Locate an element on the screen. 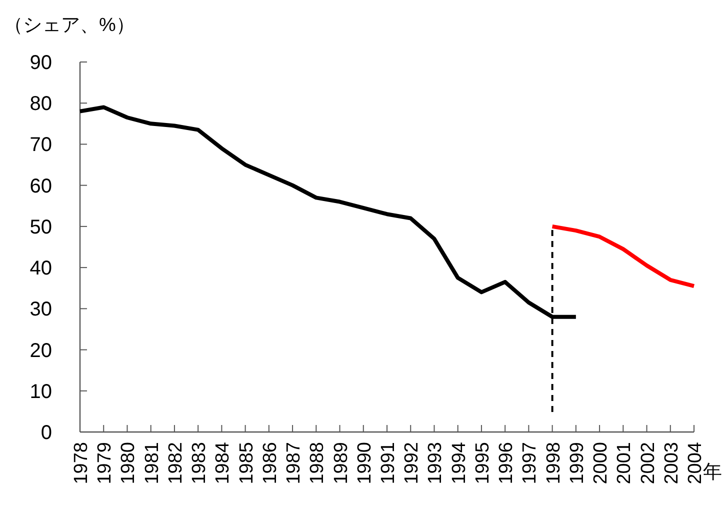 This screenshot has width=724, height=505. x-tick-label: 1991 is located at coordinates (388, 463).